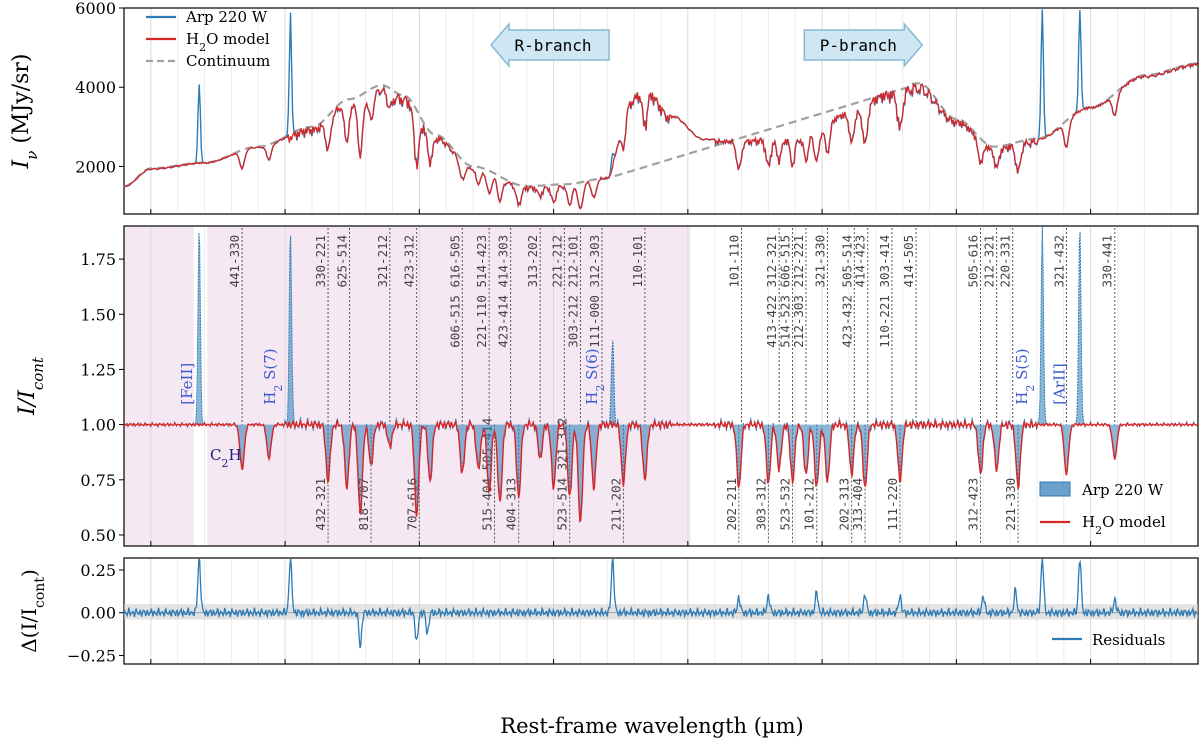 Image resolution: width=1200 pixels, height=745 pixels. What do you see at coordinates (1005, 261) in the screenshot?
I see `transition-label-upper: 220-331` at bounding box center [1005, 261].